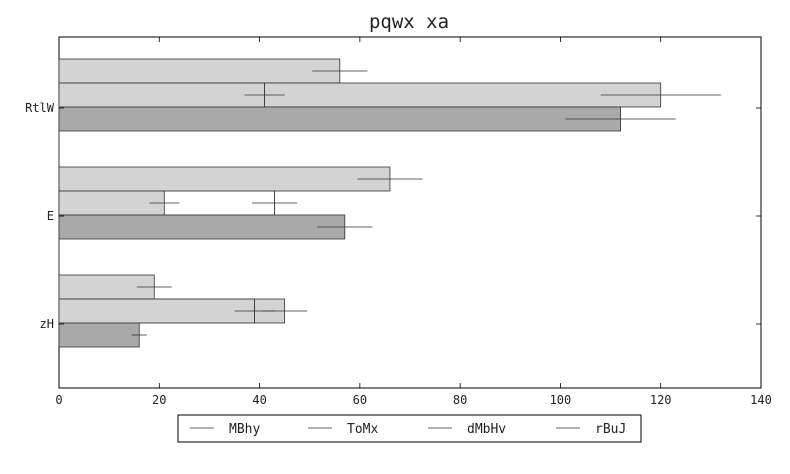  I want to click on legend-label: MBhy, so click(244, 429).